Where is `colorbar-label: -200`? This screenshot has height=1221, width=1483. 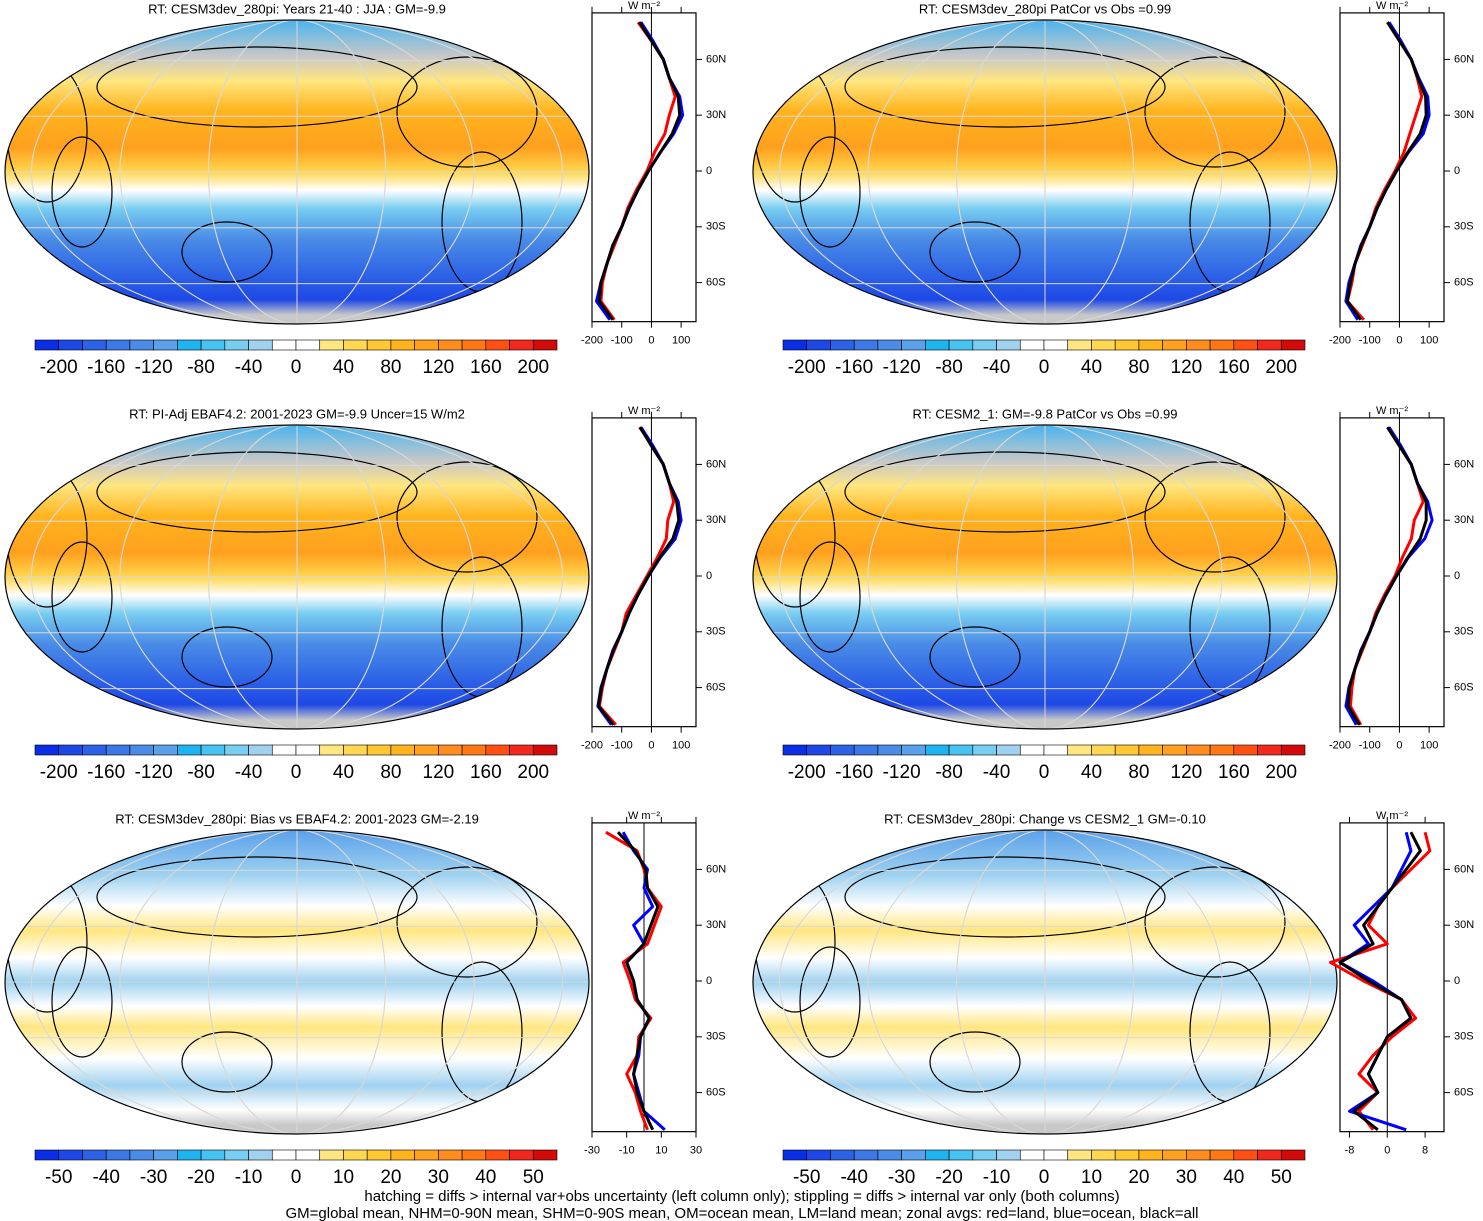
colorbar-label: -200 is located at coordinates (59, 367).